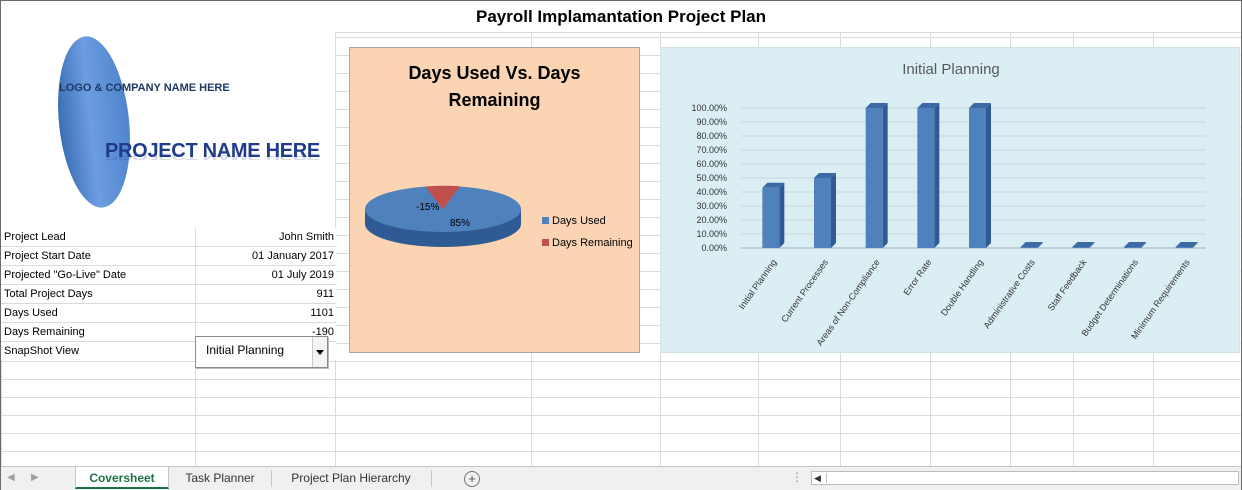  I want to click on tab-task-planner: Task Planner, so click(220, 478).